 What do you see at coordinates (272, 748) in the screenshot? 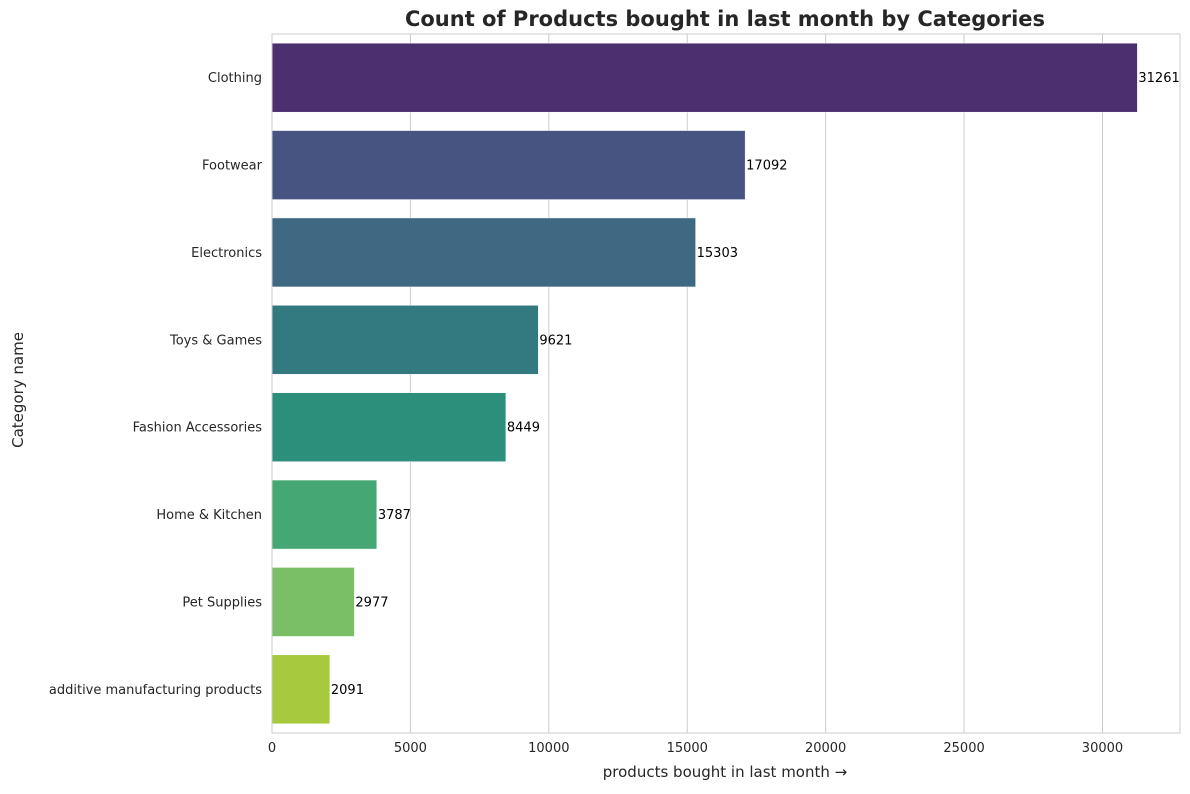
I see `x-tick-label: 0` at bounding box center [272, 748].